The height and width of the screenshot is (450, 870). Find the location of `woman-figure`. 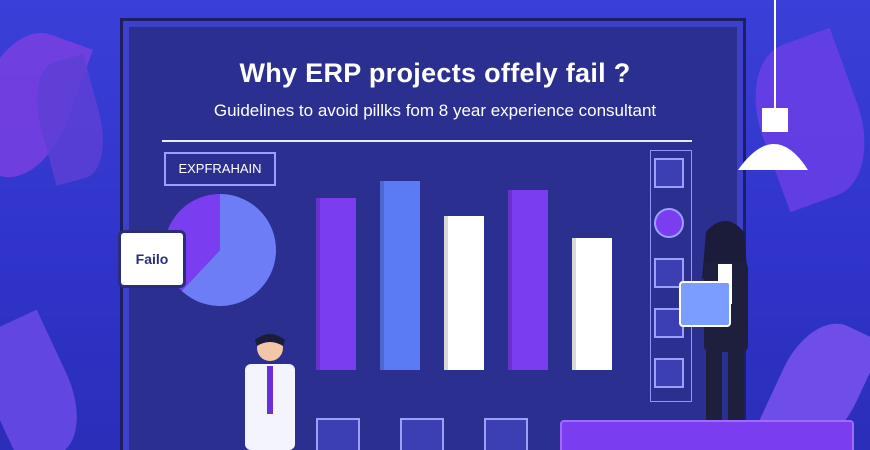

woman-figure is located at coordinates (713, 335).